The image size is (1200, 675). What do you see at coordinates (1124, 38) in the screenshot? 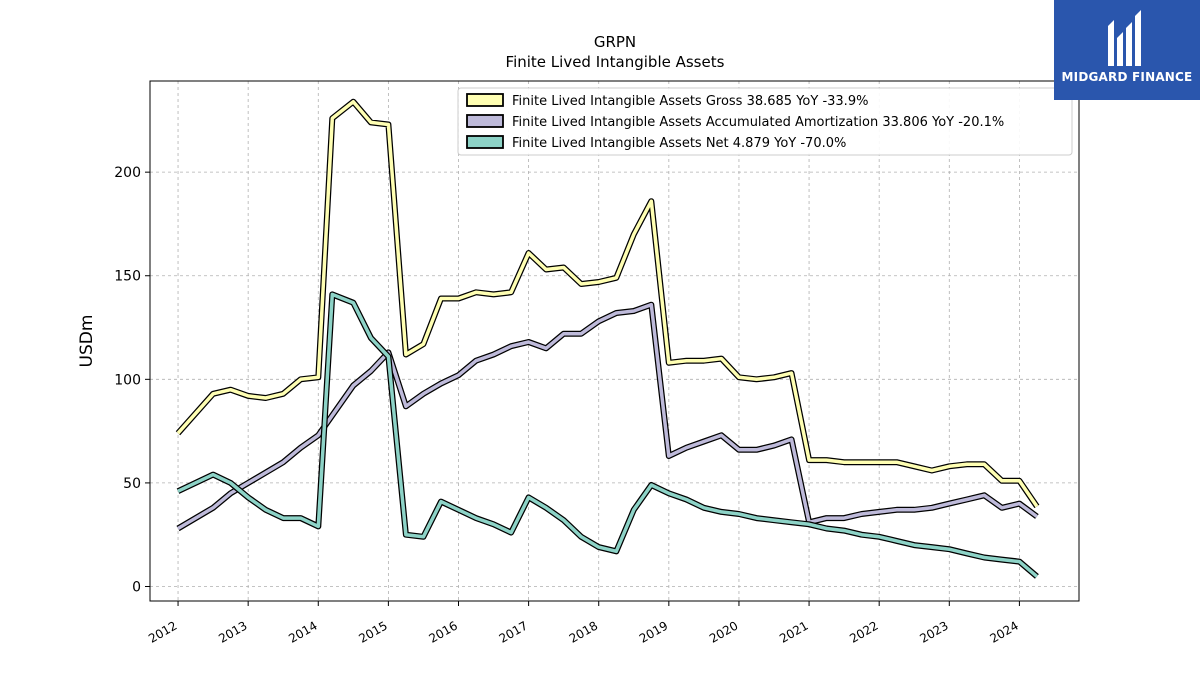
I see `logo-mark-icon` at bounding box center [1124, 38].